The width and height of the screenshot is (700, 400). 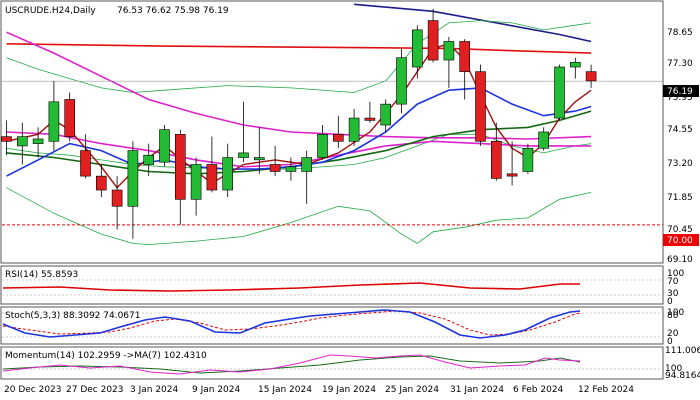 I want to click on x-tick: 3 Jan 2024, so click(x=154, y=390).